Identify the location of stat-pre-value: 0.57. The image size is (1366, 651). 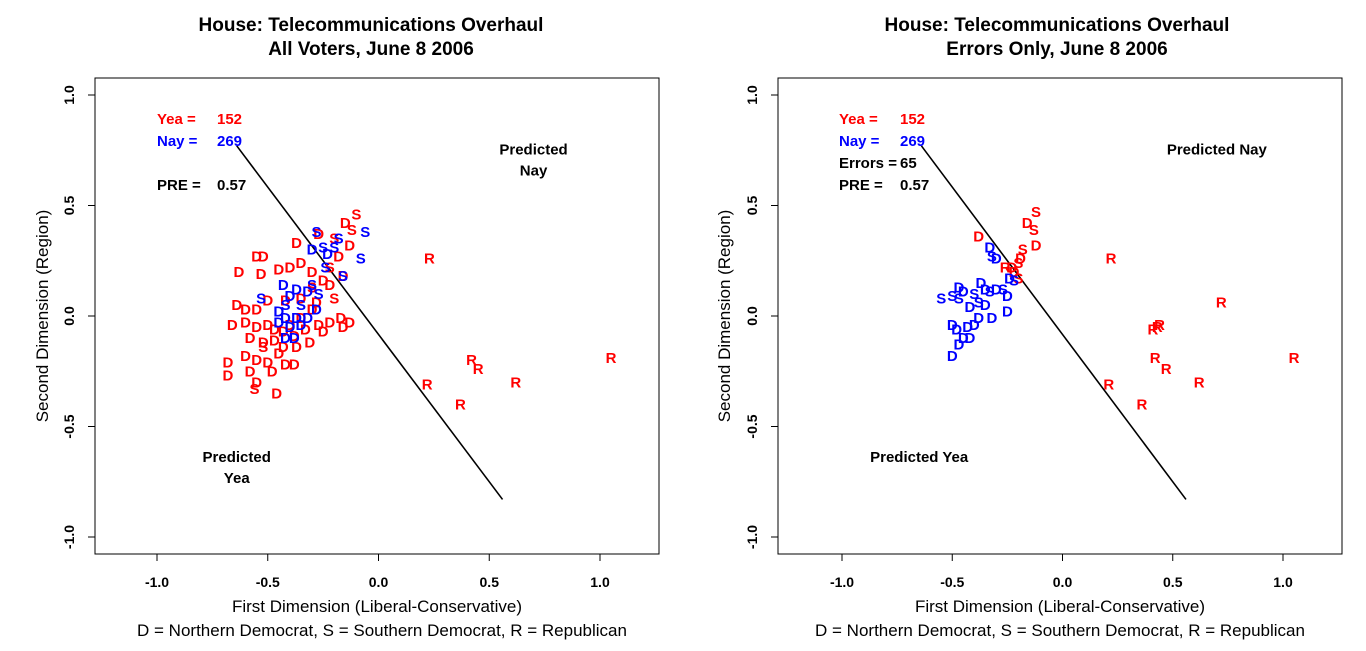
(914, 185).